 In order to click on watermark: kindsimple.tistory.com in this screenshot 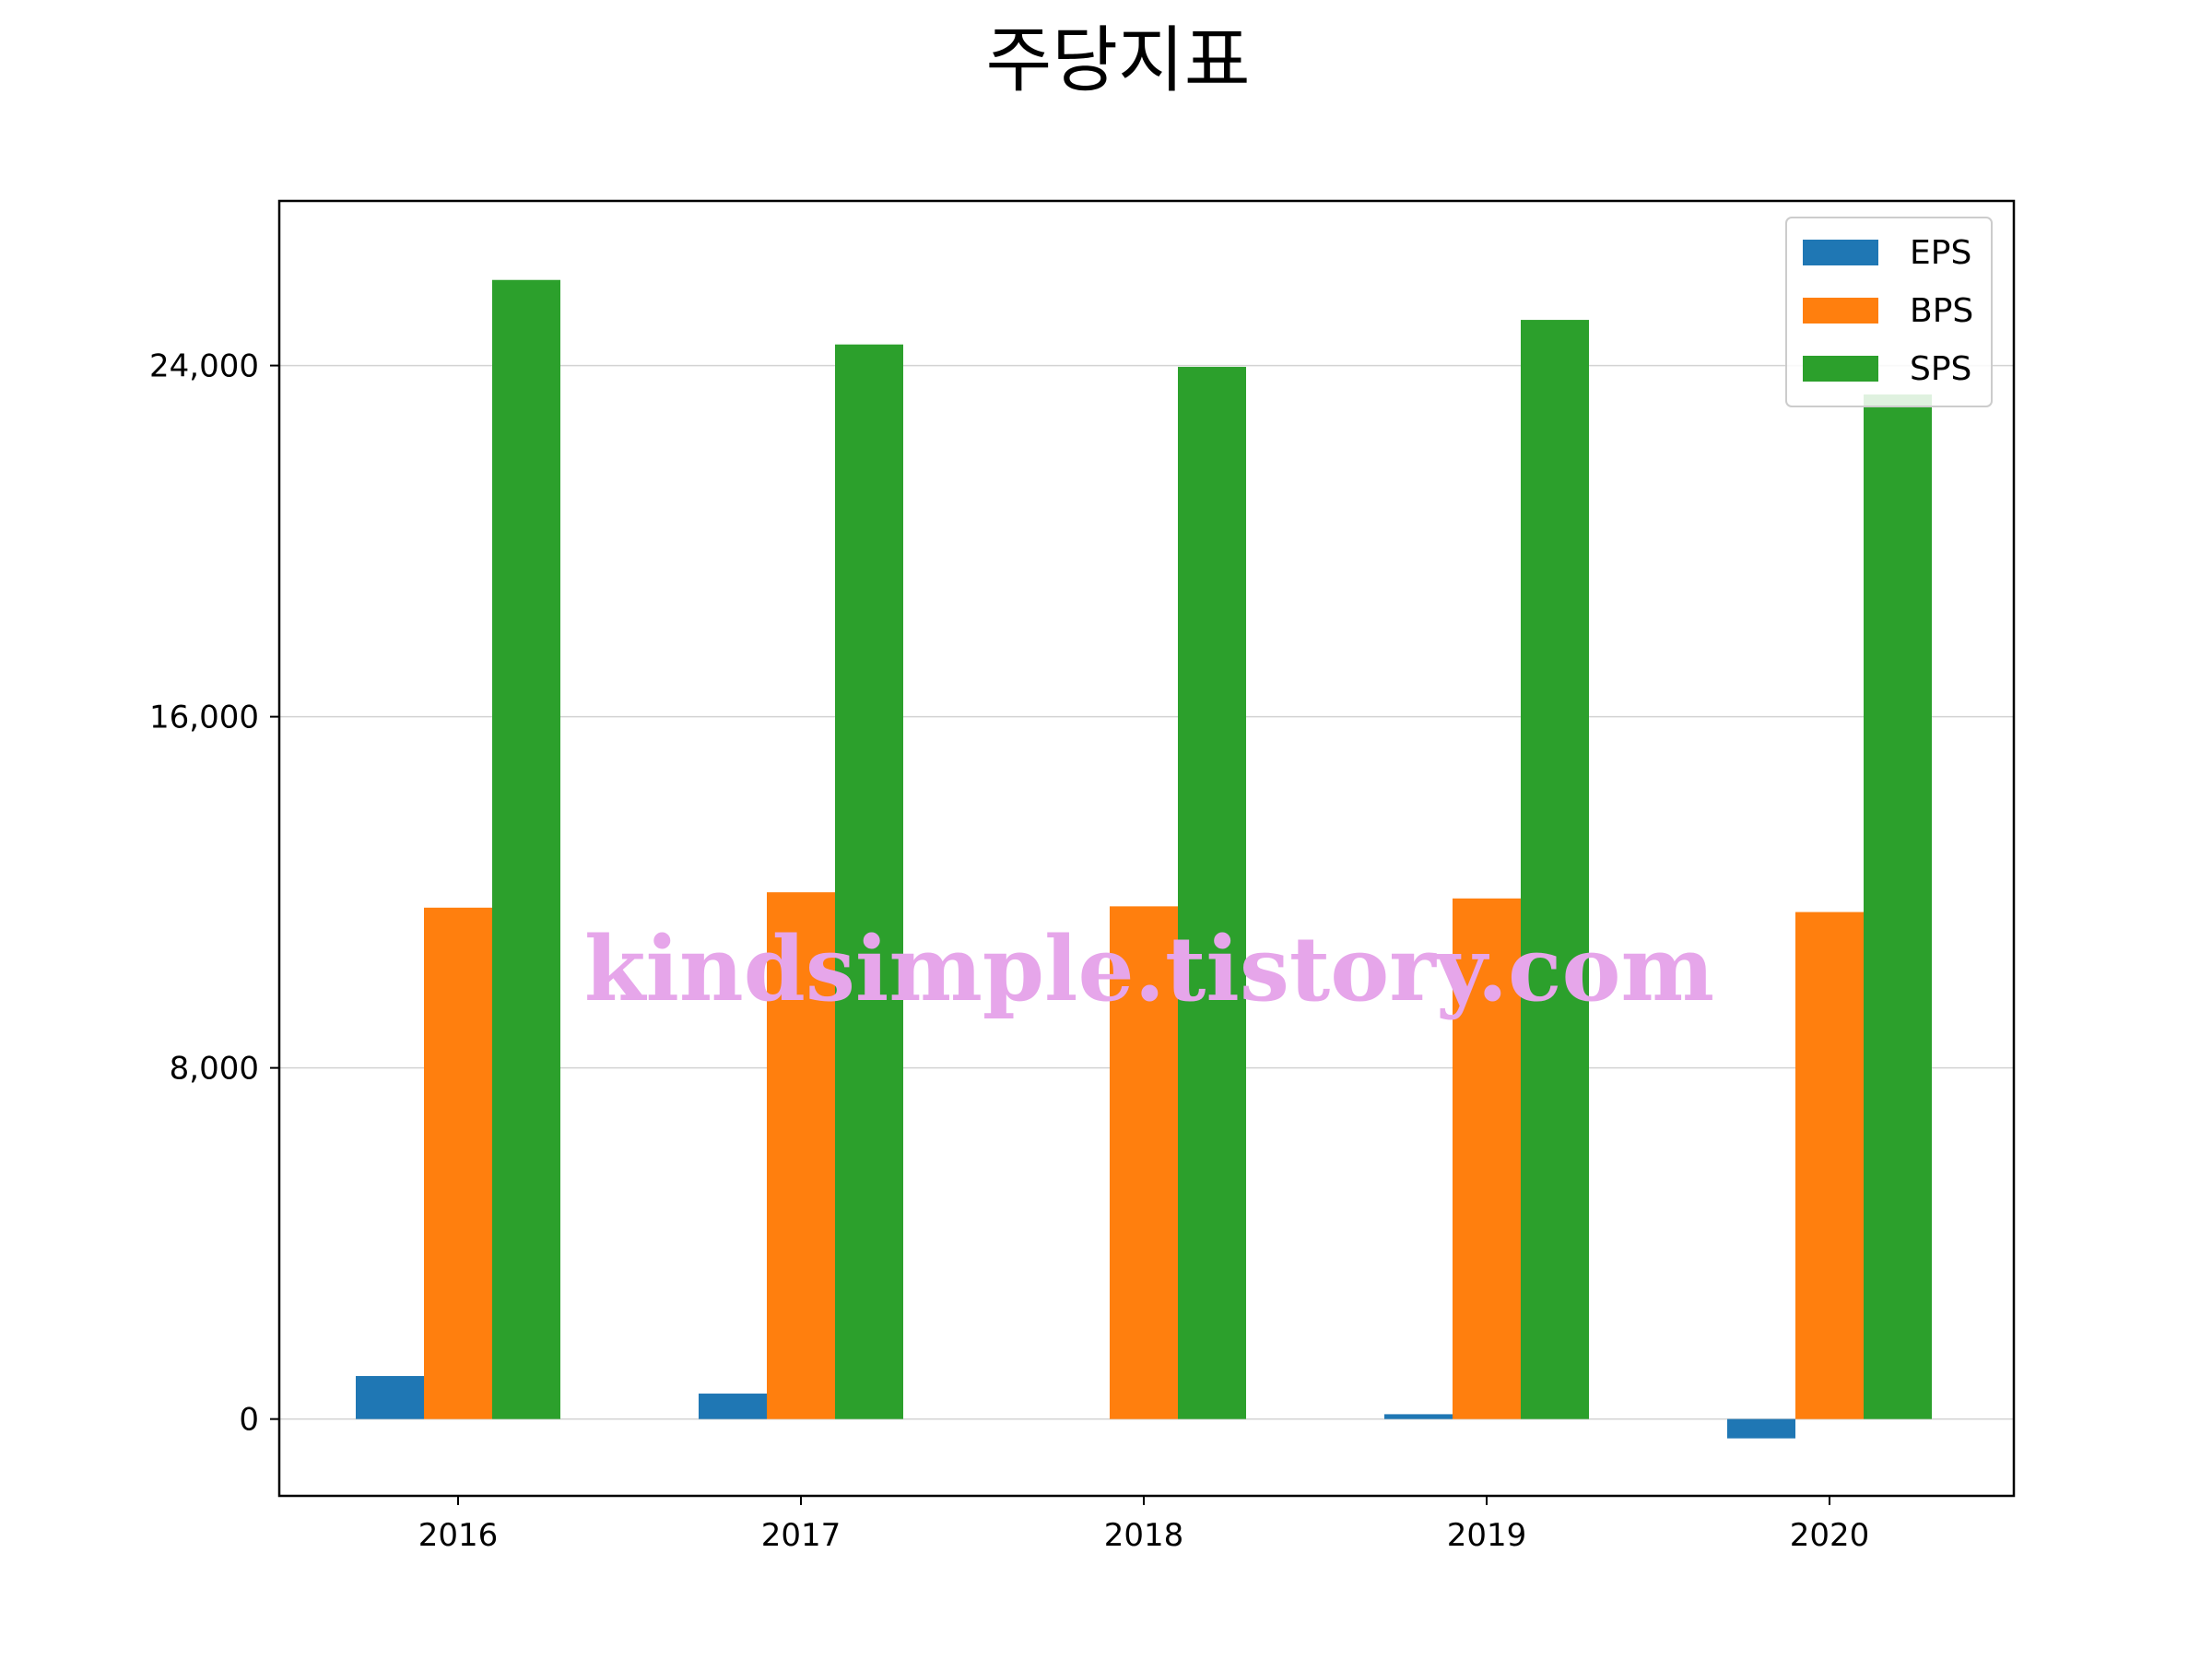, I will do `click(1149, 969)`.